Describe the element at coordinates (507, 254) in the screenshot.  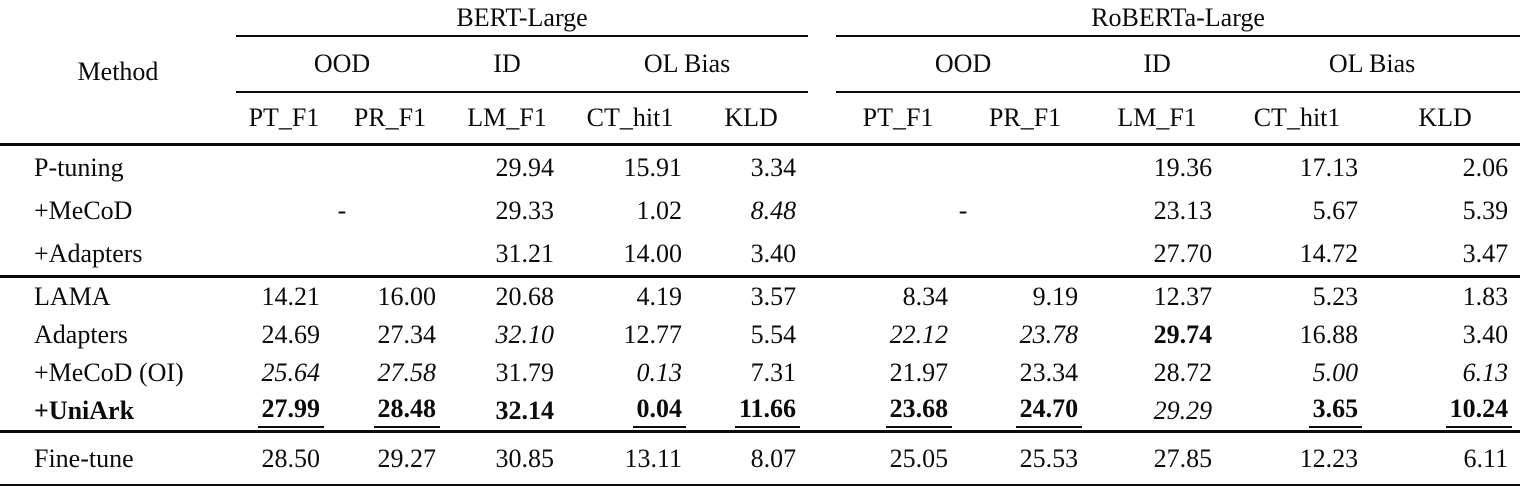
I see `bert-value-cell: 31.21` at that location.